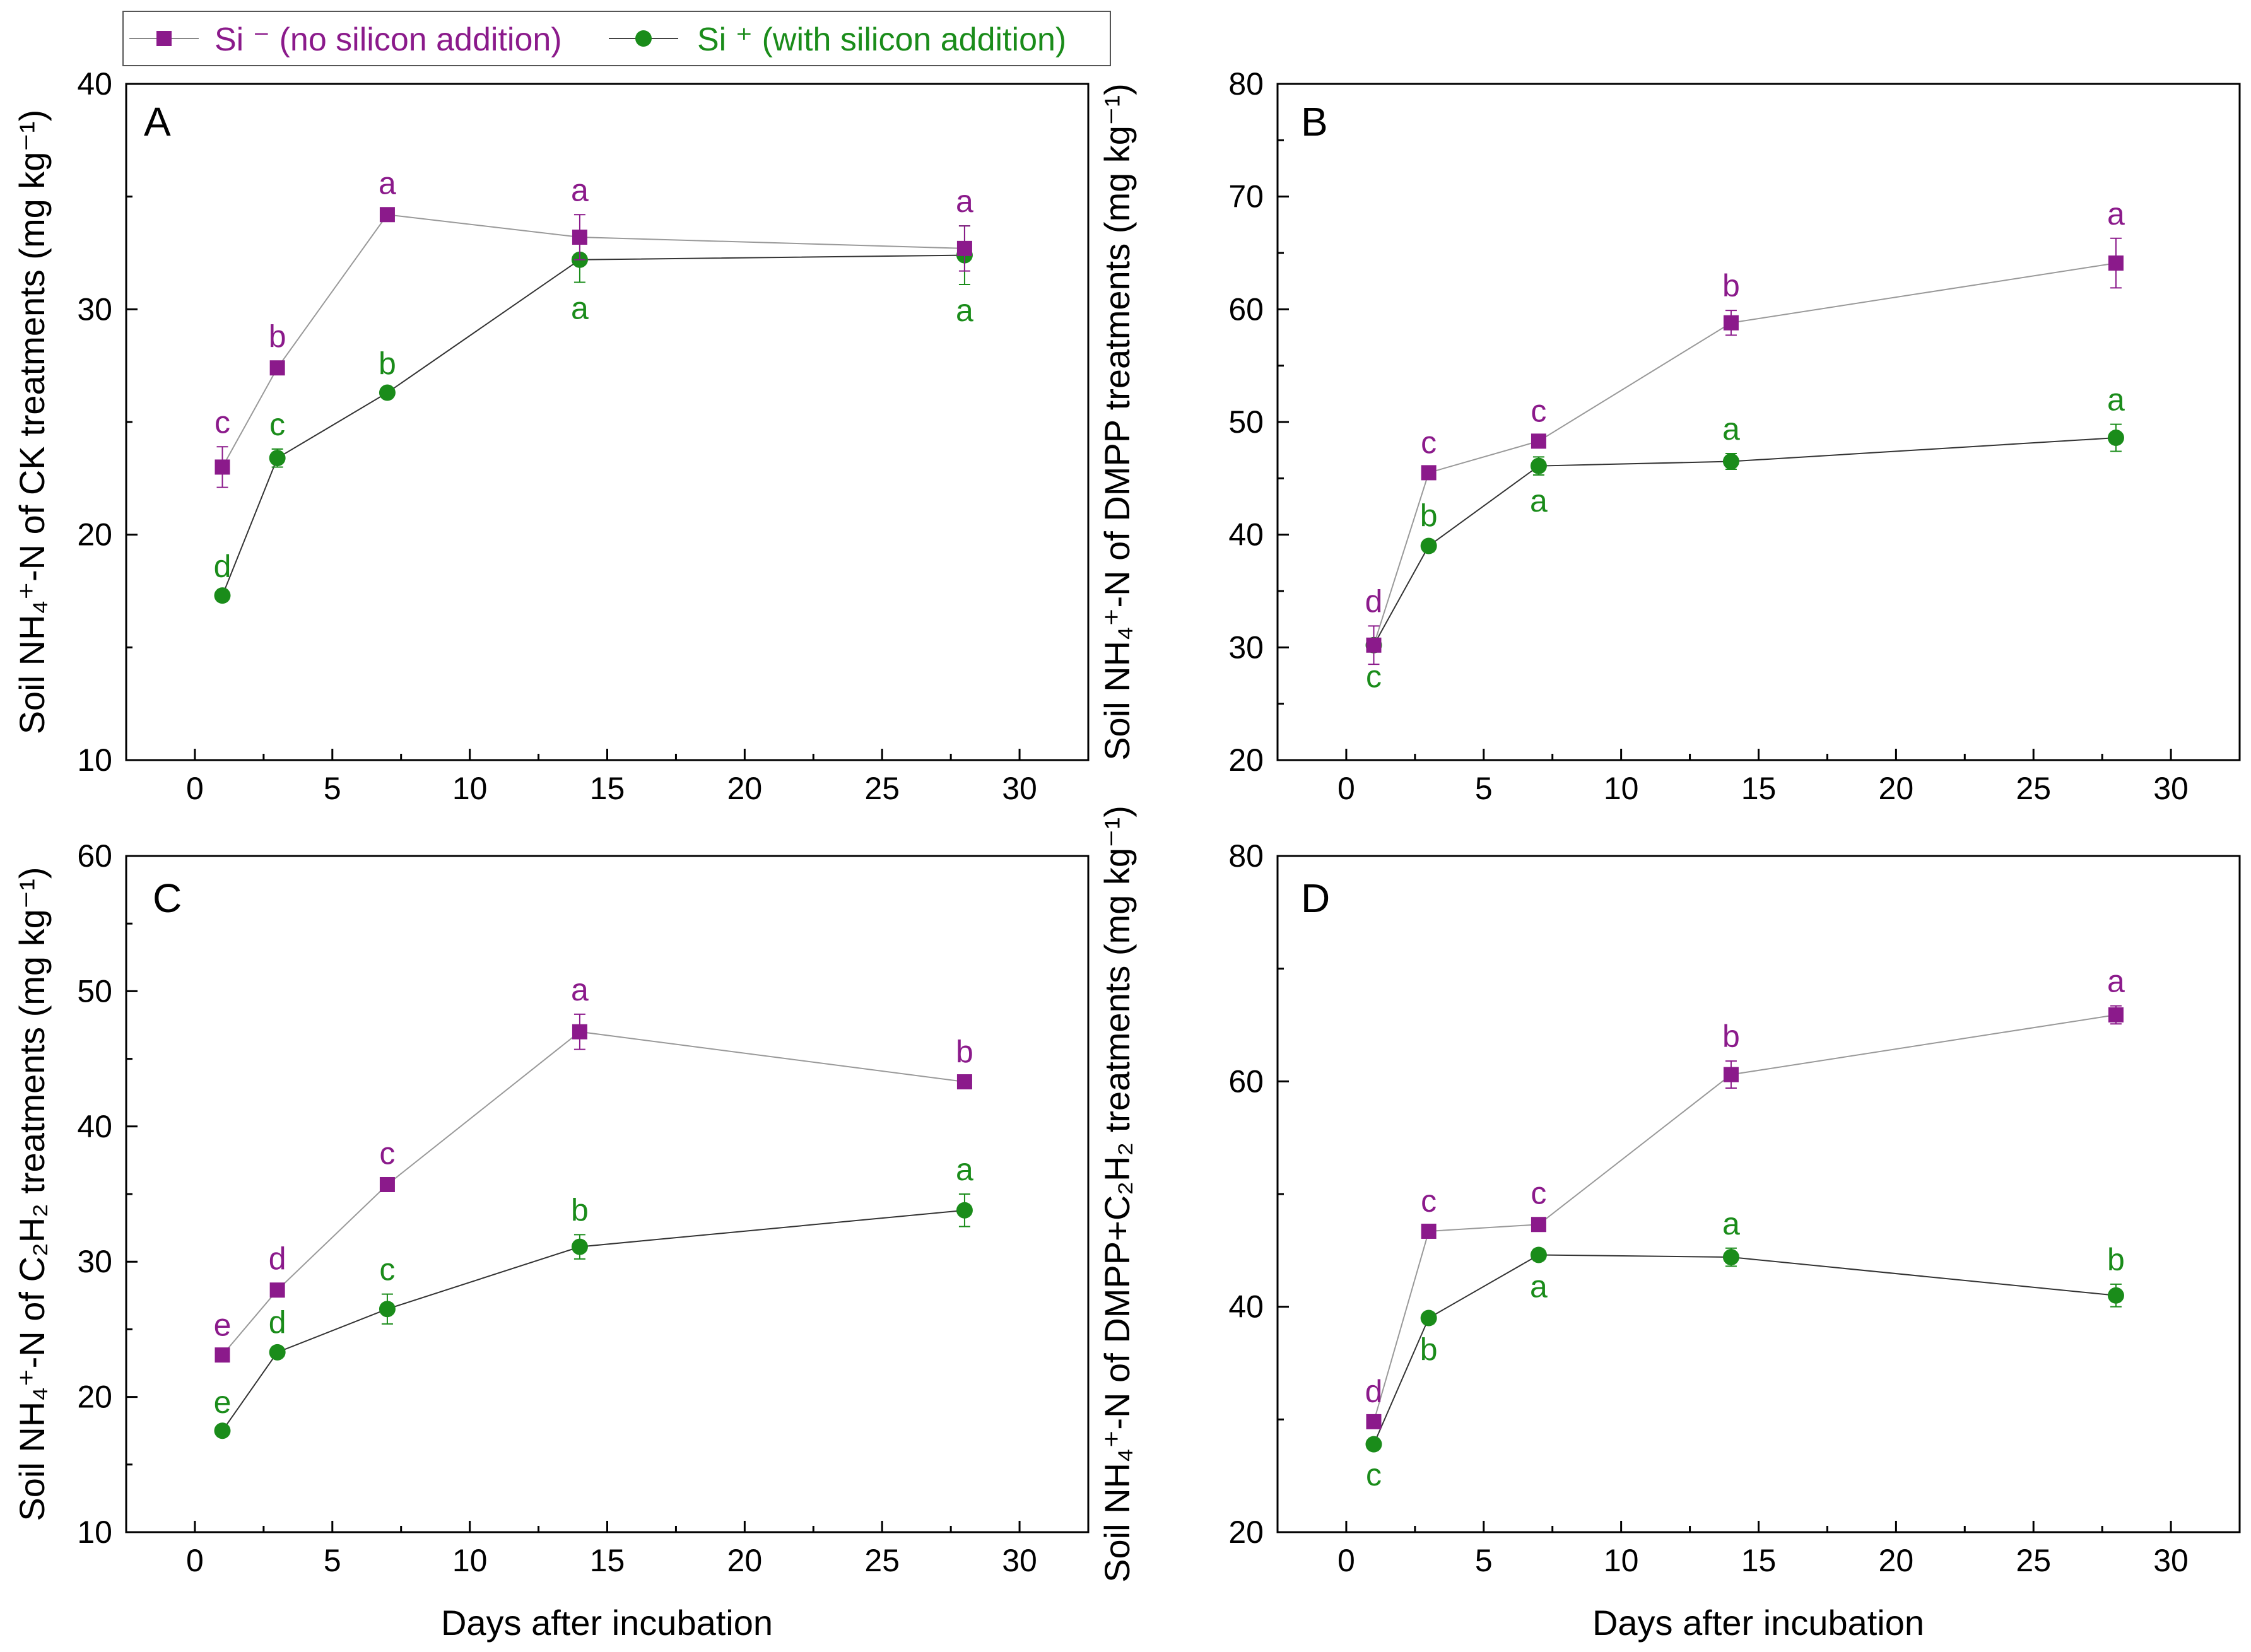  Describe the element at coordinates (1758, 1623) in the screenshot. I see `x-axis-title-right: Days after incubation` at that location.